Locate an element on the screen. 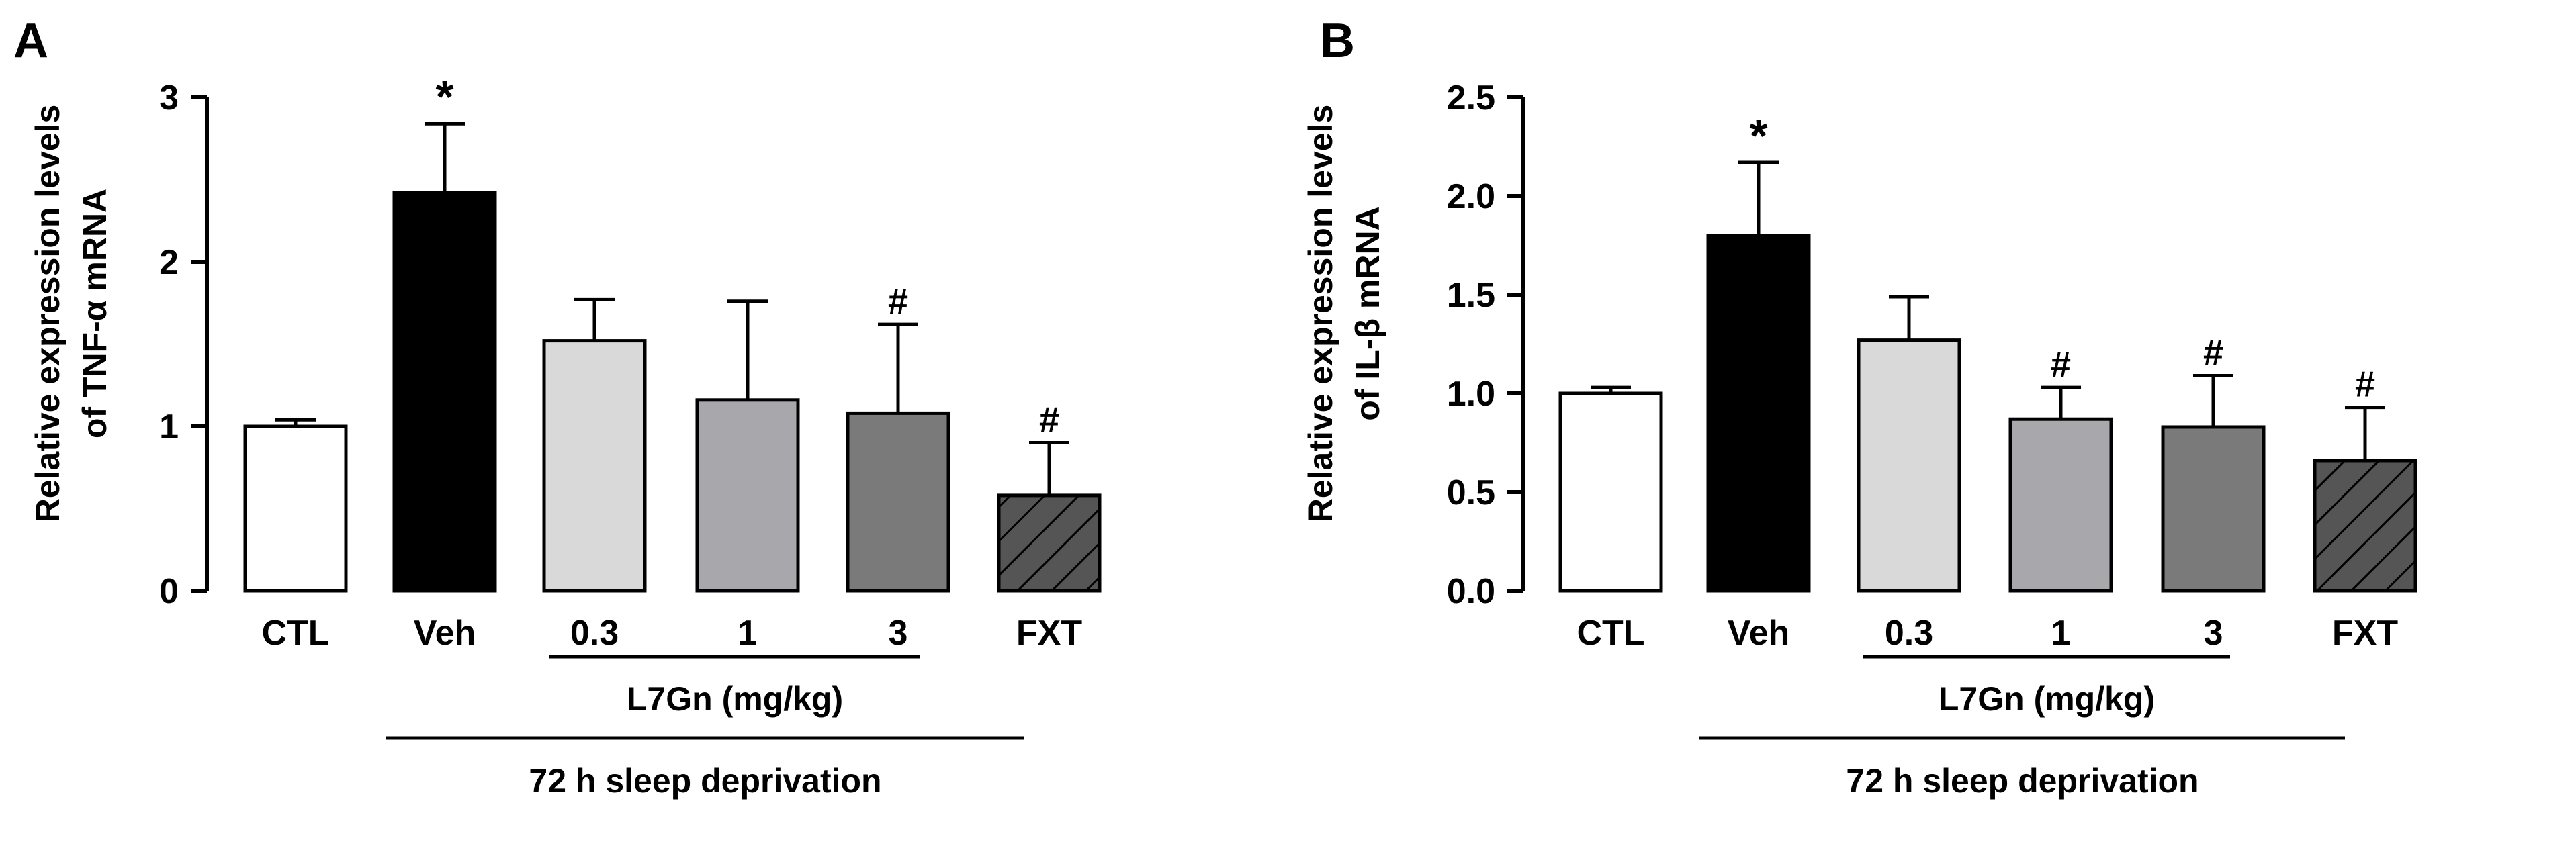 The width and height of the screenshot is (2576, 852). panel-b-category-label: 3 is located at coordinates (2213, 633).